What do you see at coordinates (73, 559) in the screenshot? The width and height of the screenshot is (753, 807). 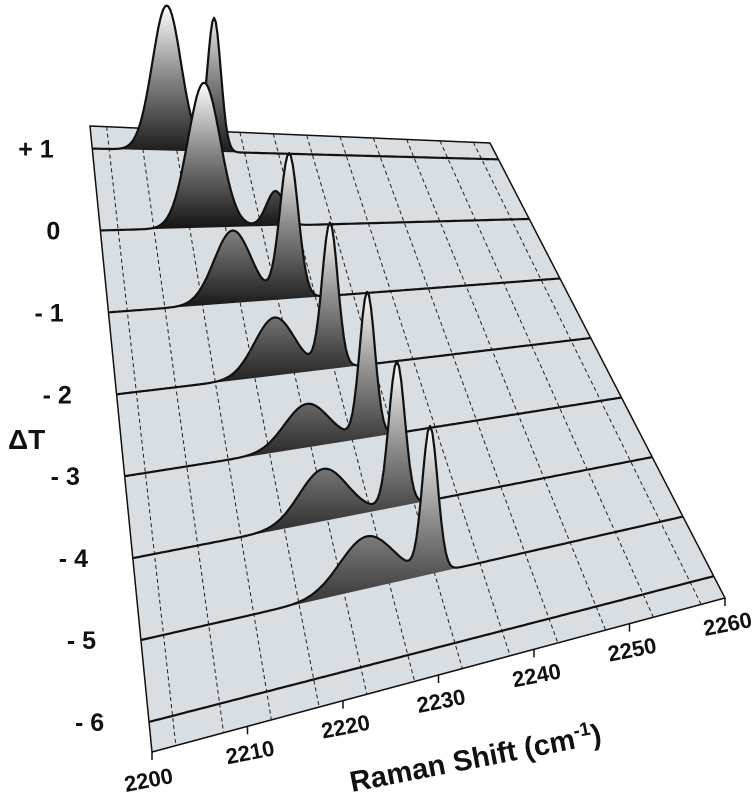 I see `trace-label: - 4` at bounding box center [73, 559].